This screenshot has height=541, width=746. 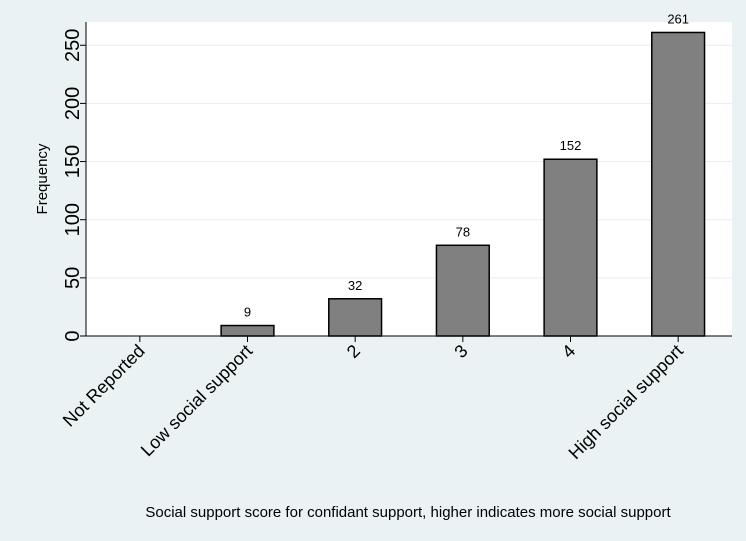 What do you see at coordinates (104, 386) in the screenshot?
I see `x-tick-label: Not Reported` at bounding box center [104, 386].